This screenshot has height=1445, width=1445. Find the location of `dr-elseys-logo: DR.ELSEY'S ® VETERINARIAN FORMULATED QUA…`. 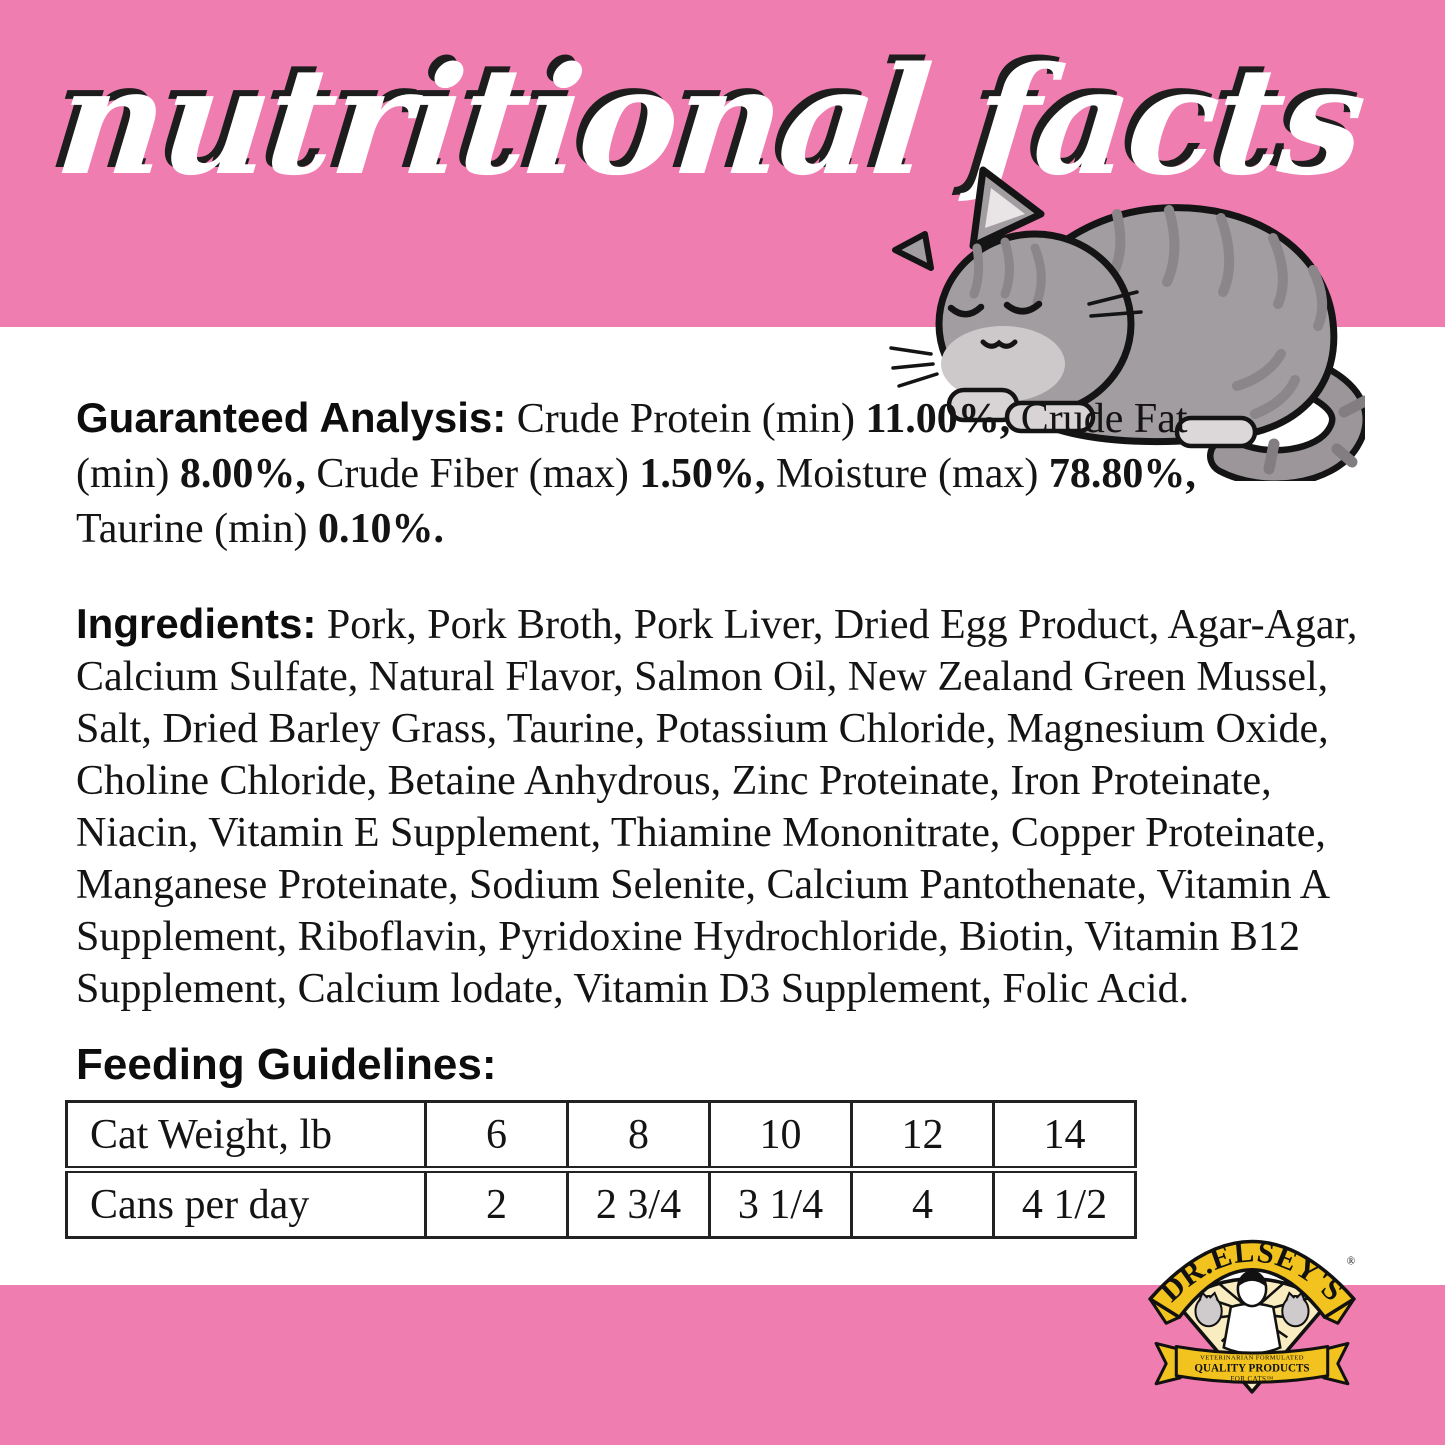

dr-elseys-logo: DR.ELSEY'S ® VETERINARIAN FORMULATED QUA… is located at coordinates (1252, 1314).